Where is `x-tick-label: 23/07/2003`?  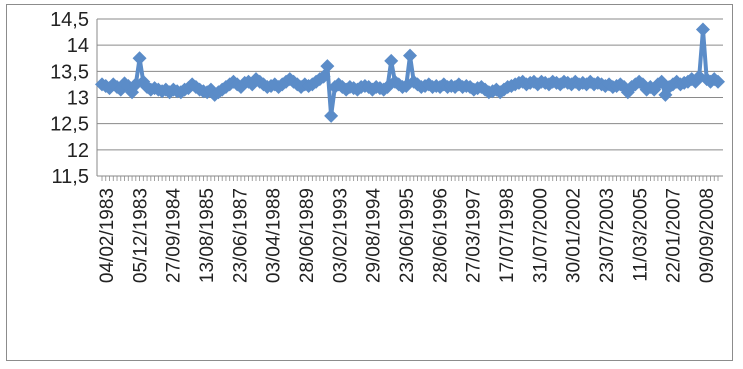 x-tick-label: 23/07/2003 is located at coordinates (607, 235).